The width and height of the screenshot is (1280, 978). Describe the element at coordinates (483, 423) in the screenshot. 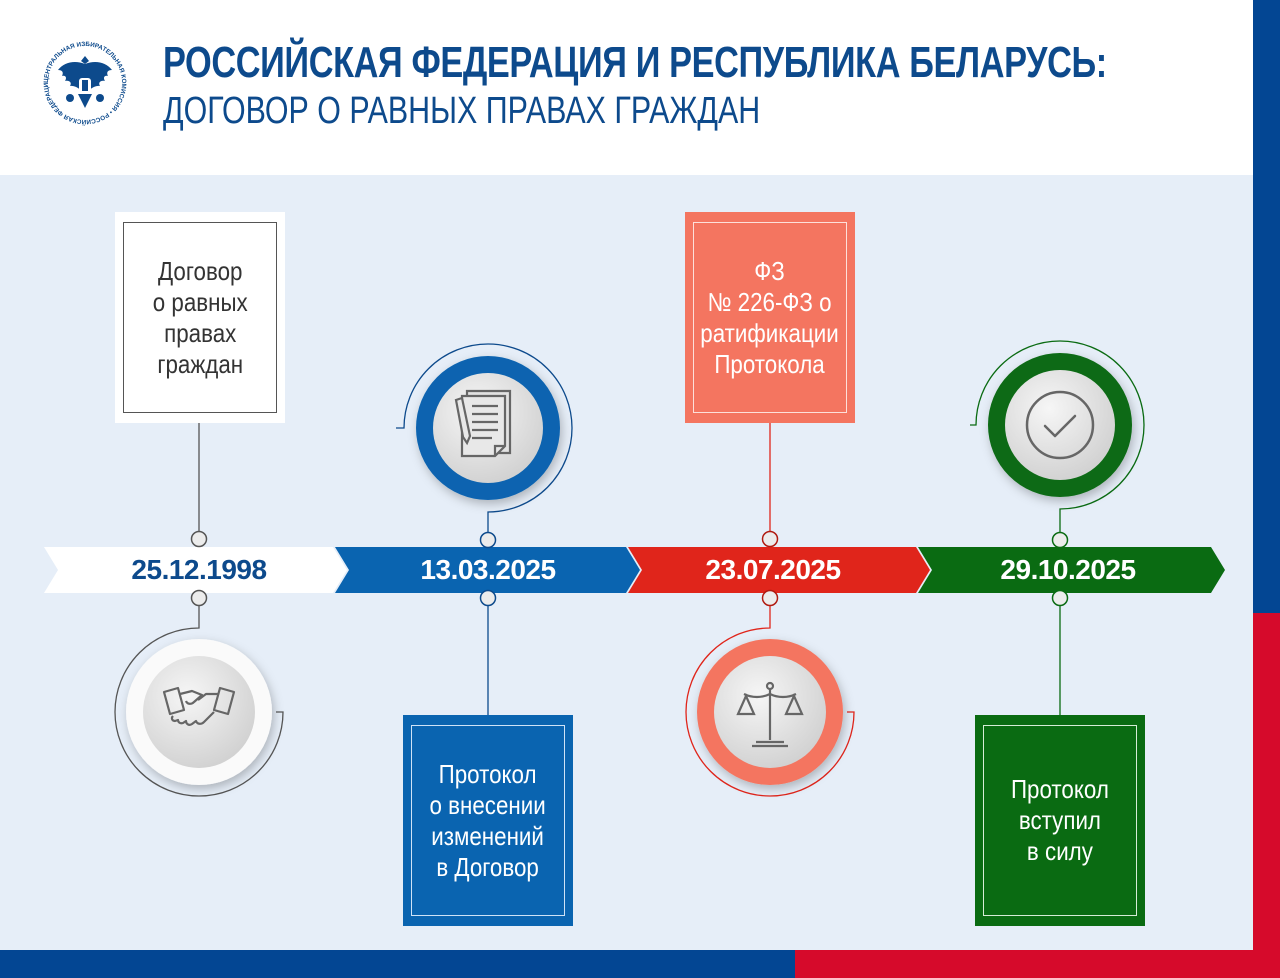

I see `document-pen-icon` at that location.